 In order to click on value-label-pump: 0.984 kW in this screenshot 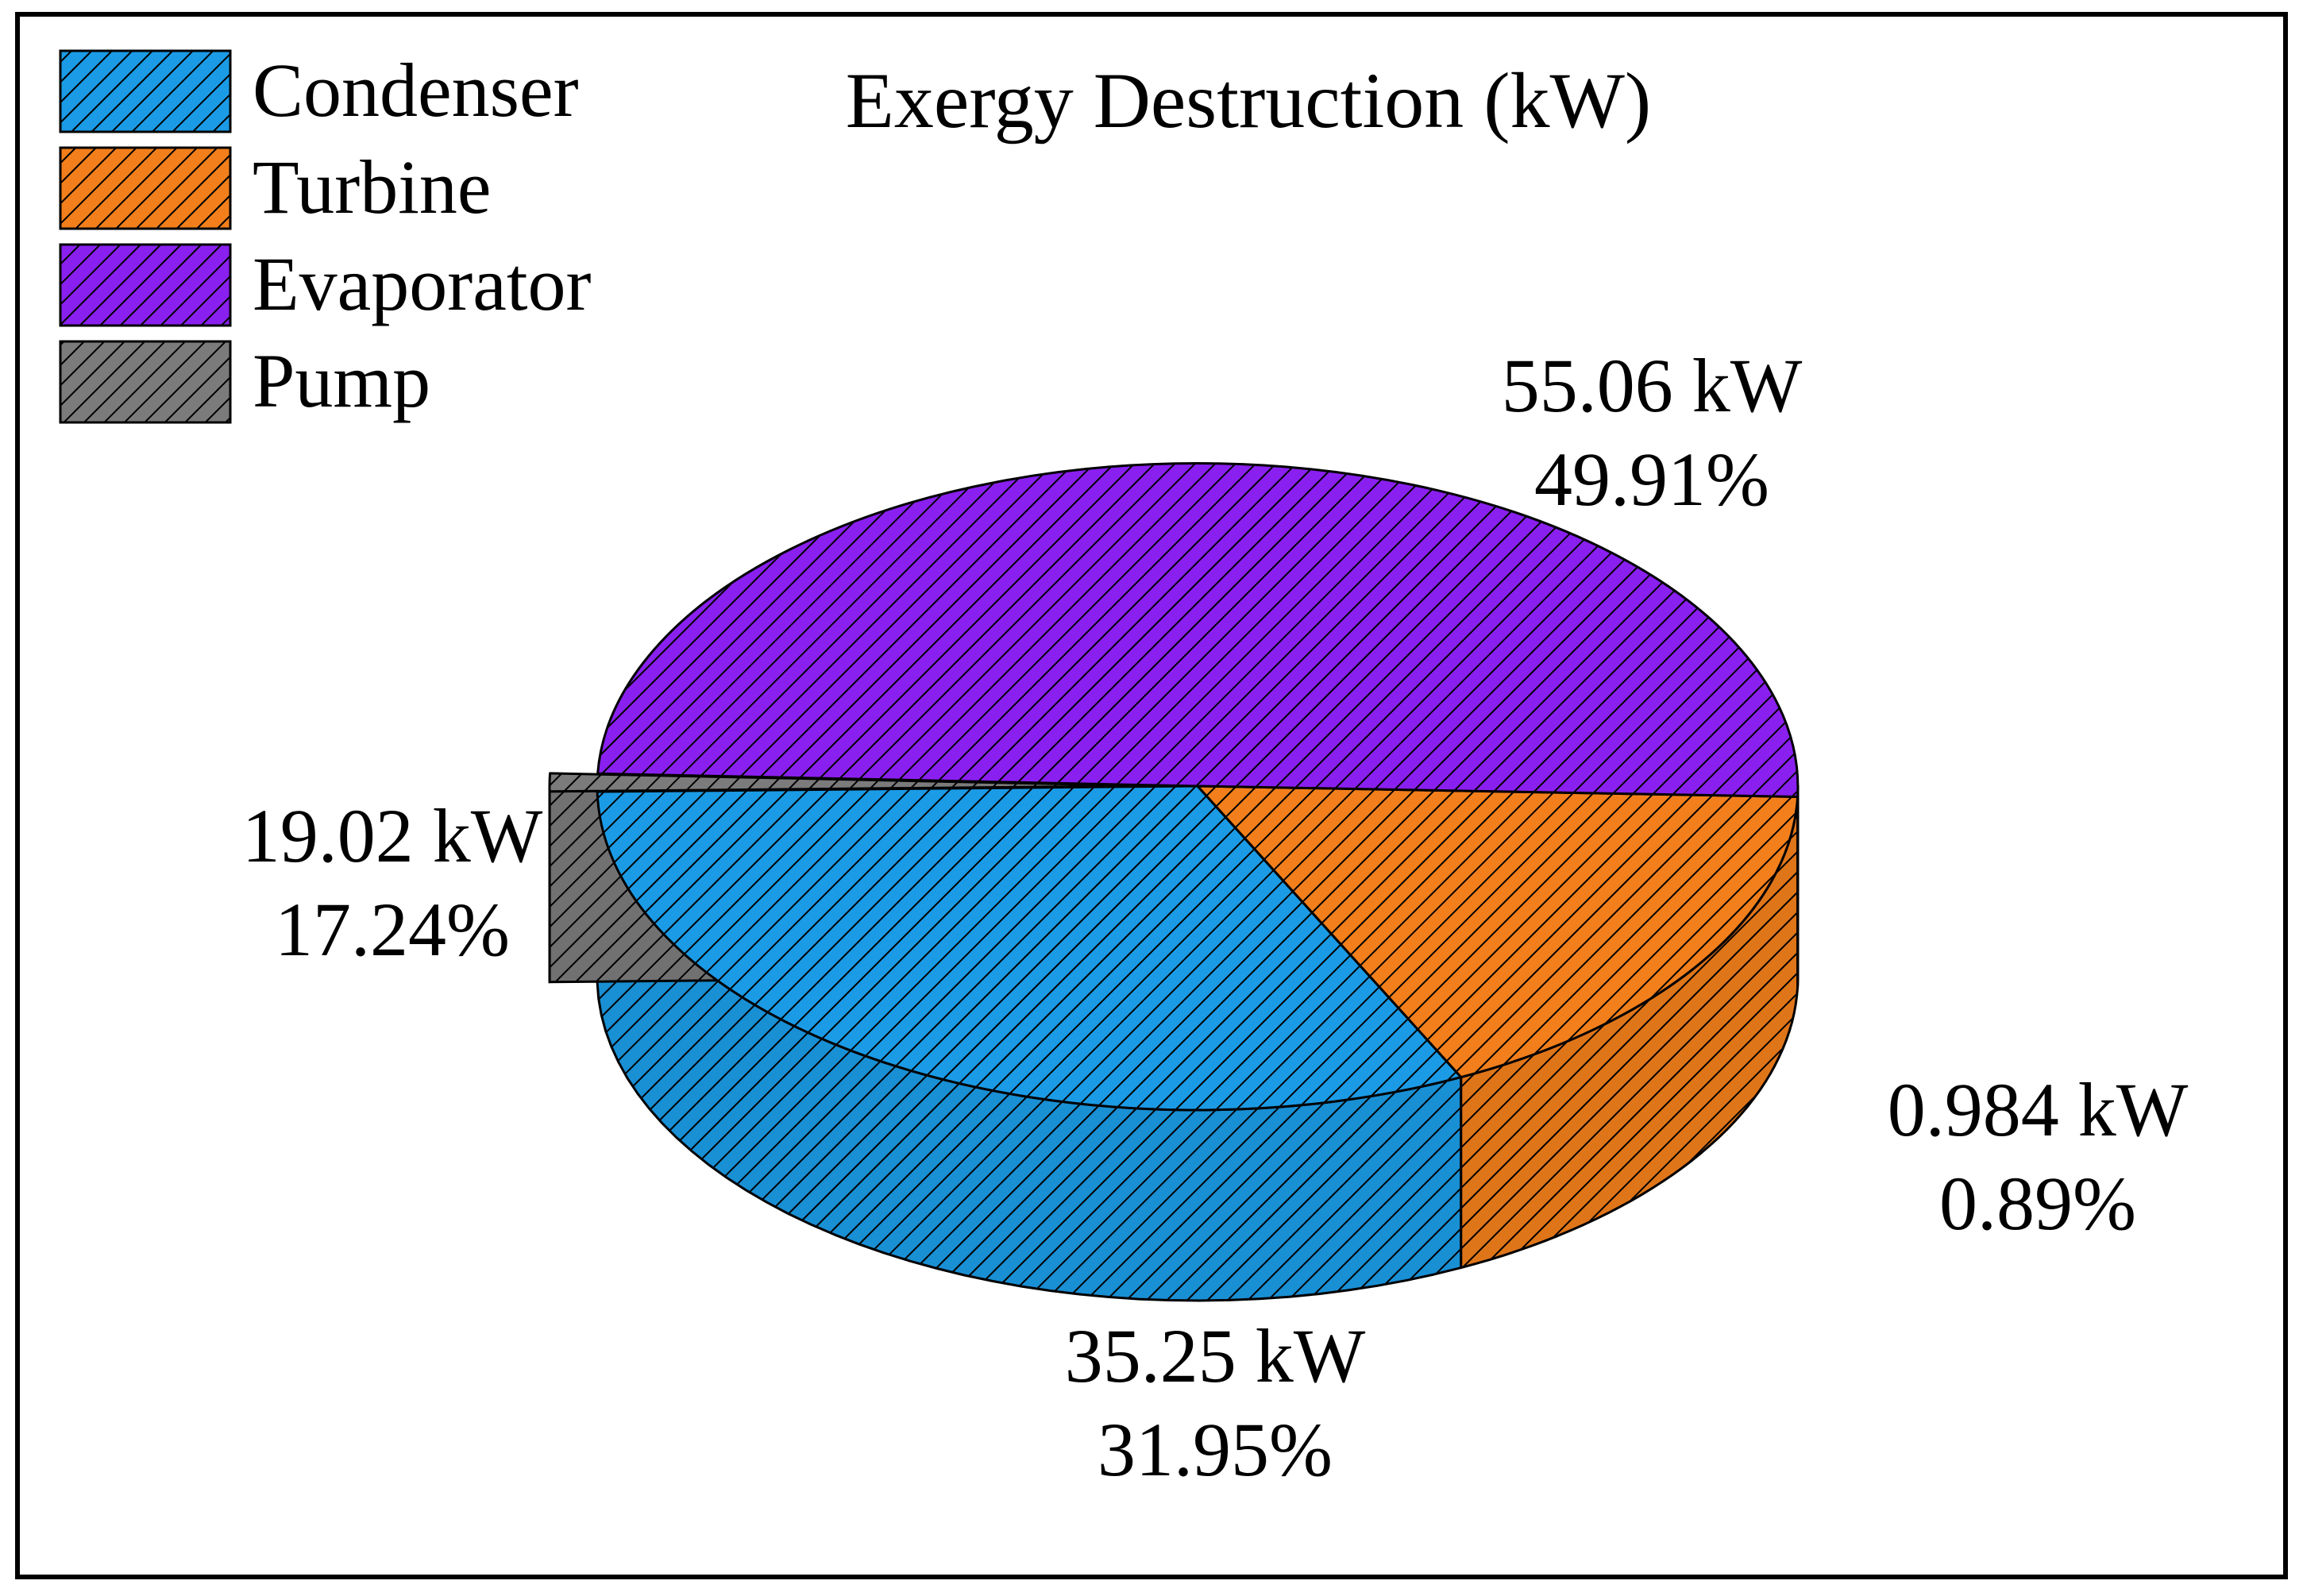, I will do `click(2038, 1109)`.